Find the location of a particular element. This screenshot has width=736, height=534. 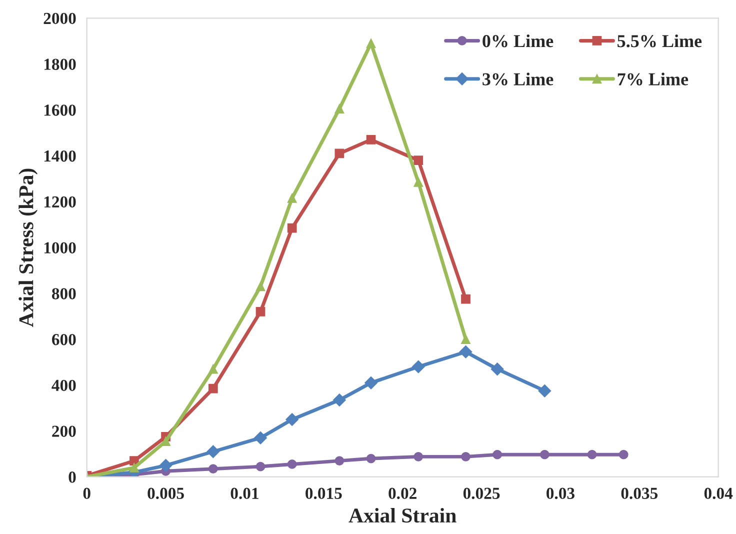

y-tick-label: 0 is located at coordinates (72, 477).